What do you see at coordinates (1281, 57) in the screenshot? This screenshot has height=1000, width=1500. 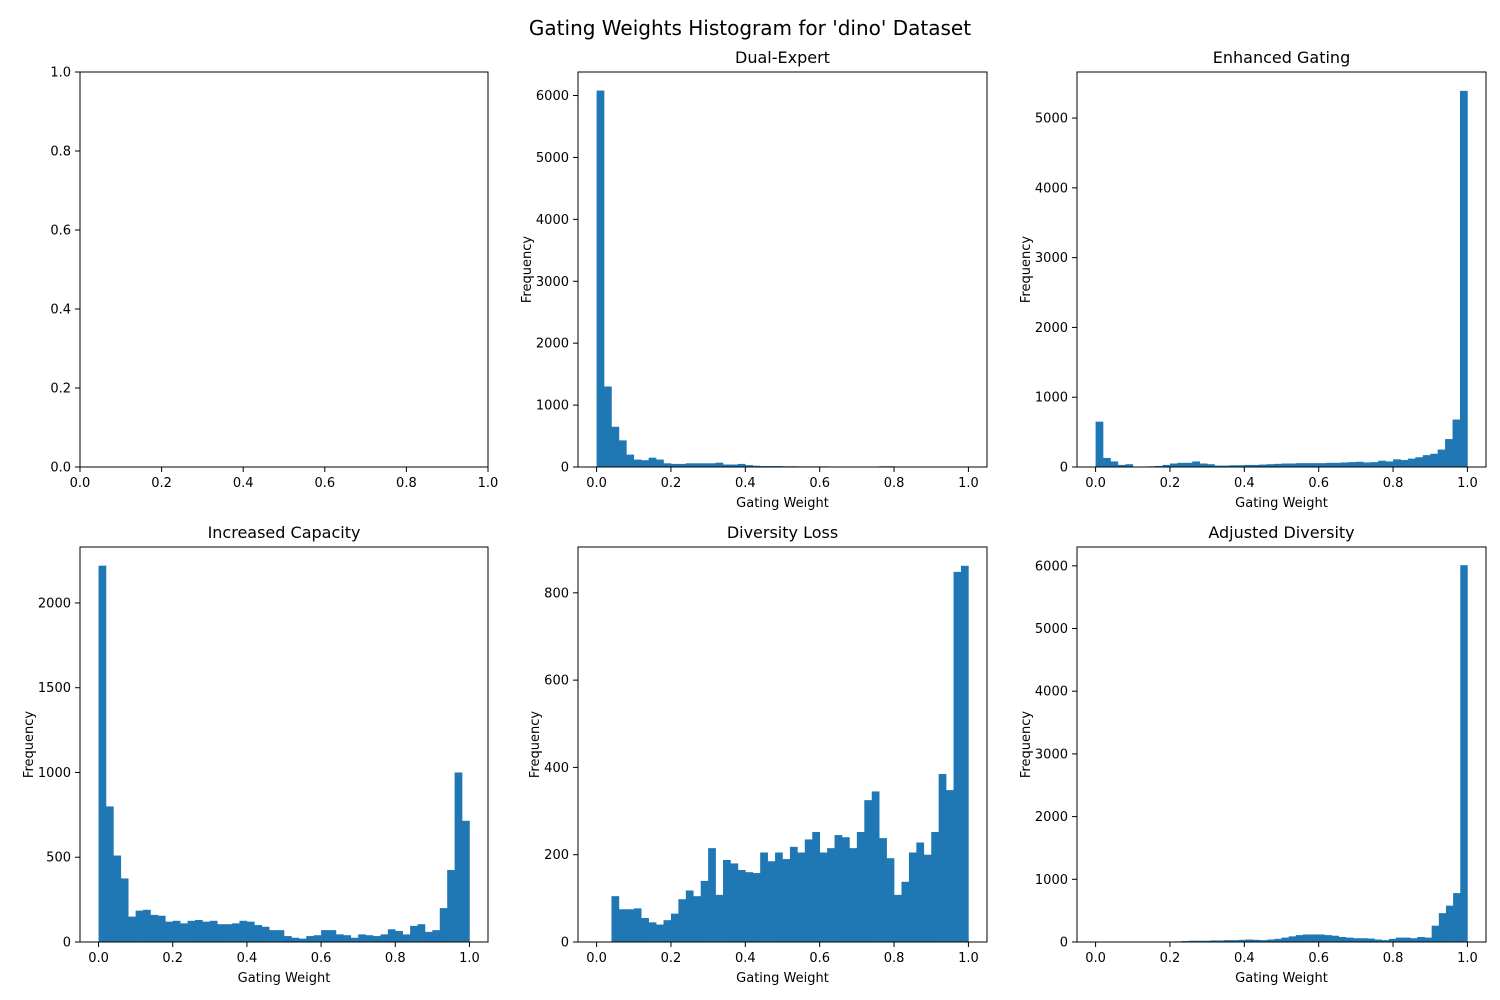 I see `chart-title: Enhanced Gating` at bounding box center [1281, 57].